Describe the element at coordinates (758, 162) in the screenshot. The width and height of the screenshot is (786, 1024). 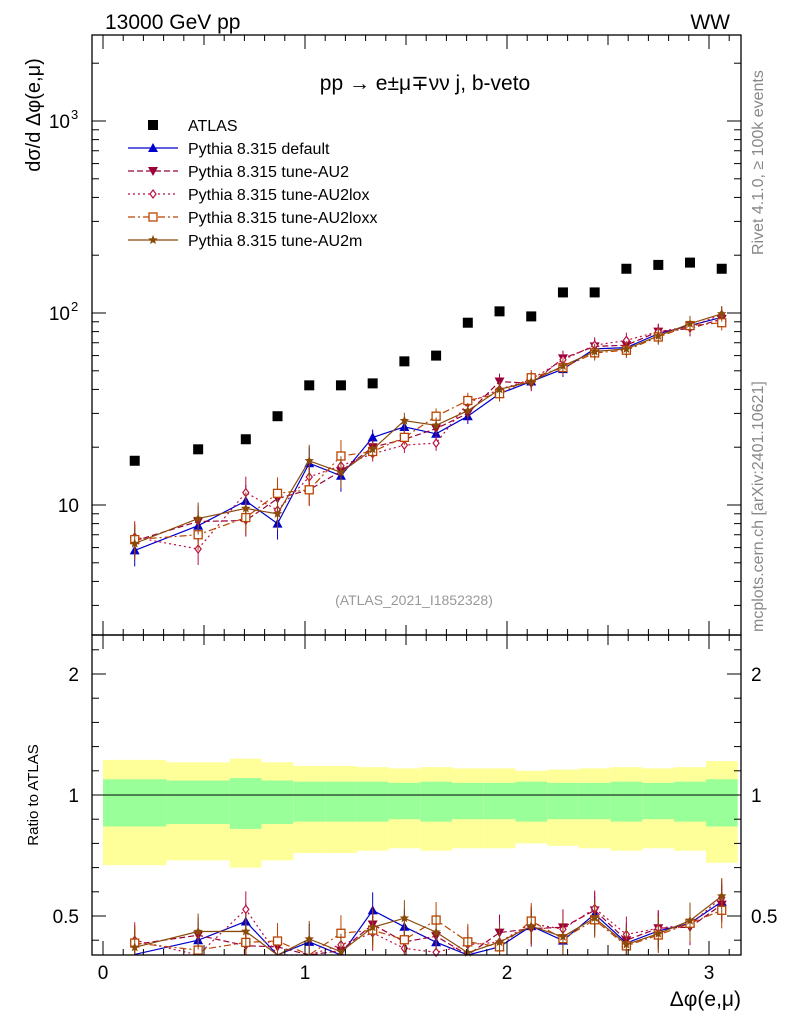
I see `rivet-label: Rivet 4.1.0, ≥ 100k events` at that location.